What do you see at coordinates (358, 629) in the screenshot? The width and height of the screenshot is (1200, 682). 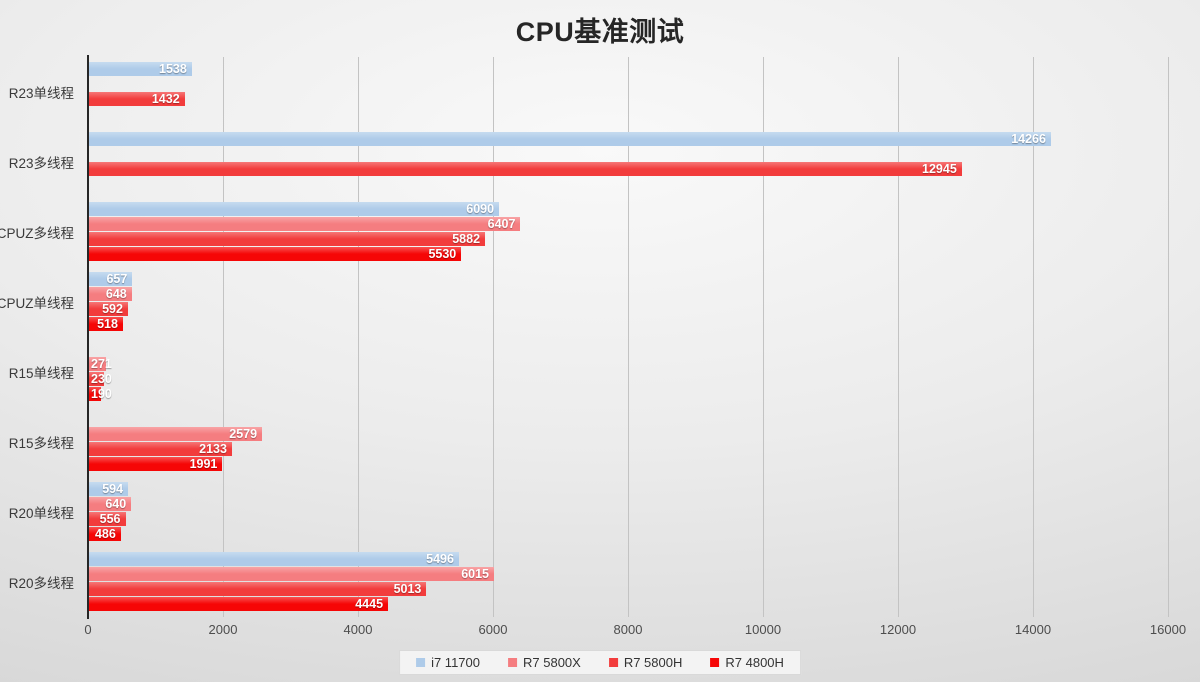 I see `x-tick-label: 4000` at bounding box center [358, 629].